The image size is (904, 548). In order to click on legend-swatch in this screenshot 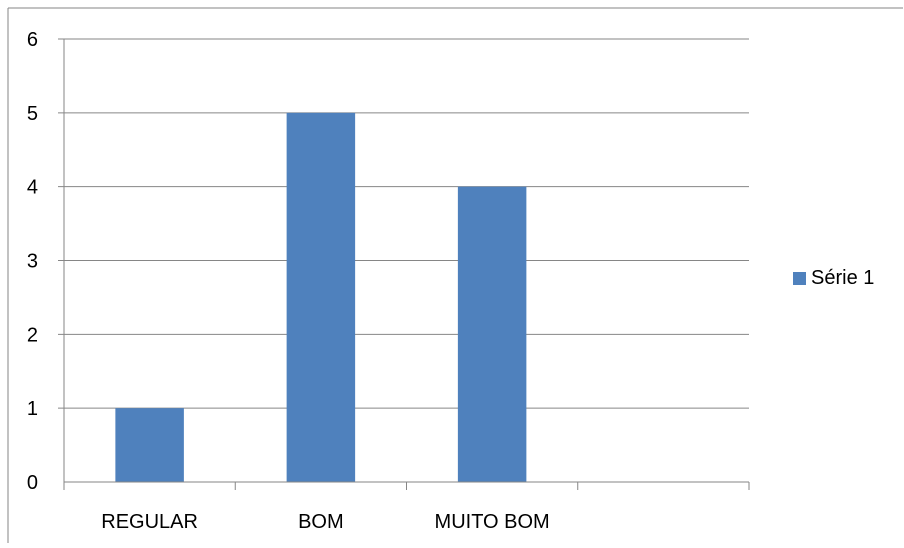, I will do `click(799, 278)`.